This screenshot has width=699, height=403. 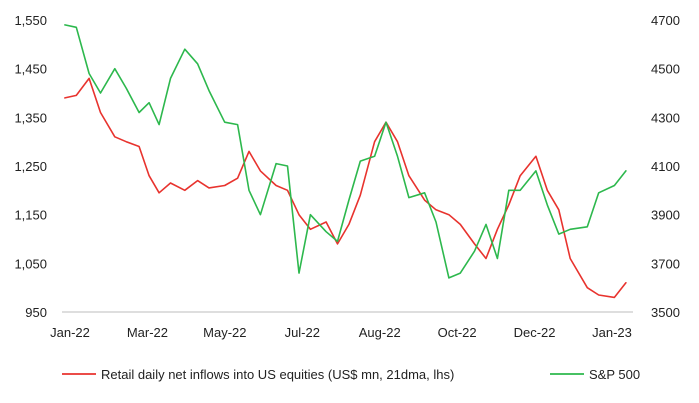 I want to click on right-axis-ticks: 4700 4500 4300 4100 3900 3700 3500, so click(x=665, y=166).